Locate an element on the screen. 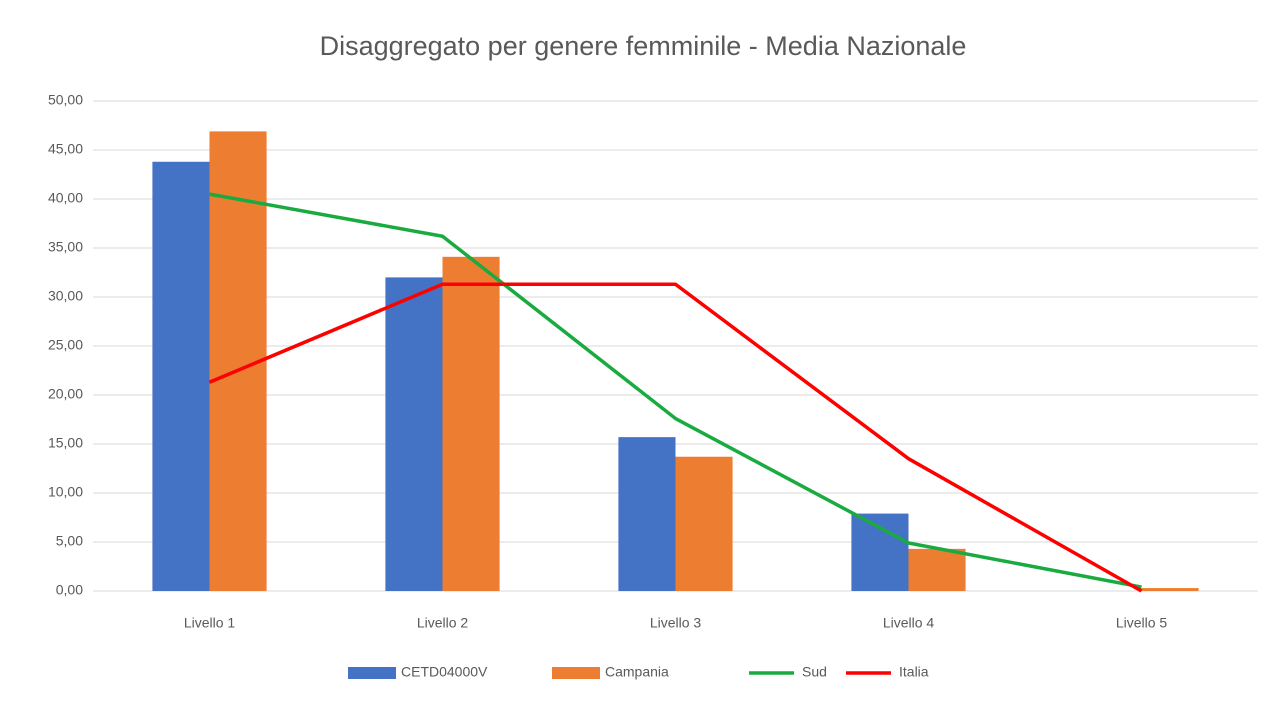  y-tick-label: 20,00 is located at coordinates (65, 394).